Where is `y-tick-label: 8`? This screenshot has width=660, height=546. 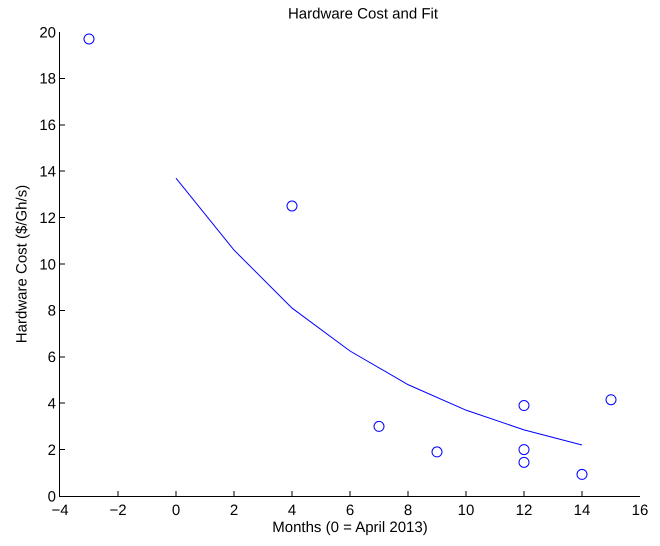 y-tick-label: 8 is located at coordinates (52, 311).